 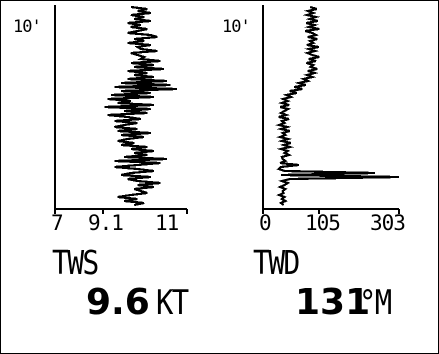 What do you see at coordinates (106, 223) in the screenshot?
I see `tws-tick-mid: 9.1` at bounding box center [106, 223].